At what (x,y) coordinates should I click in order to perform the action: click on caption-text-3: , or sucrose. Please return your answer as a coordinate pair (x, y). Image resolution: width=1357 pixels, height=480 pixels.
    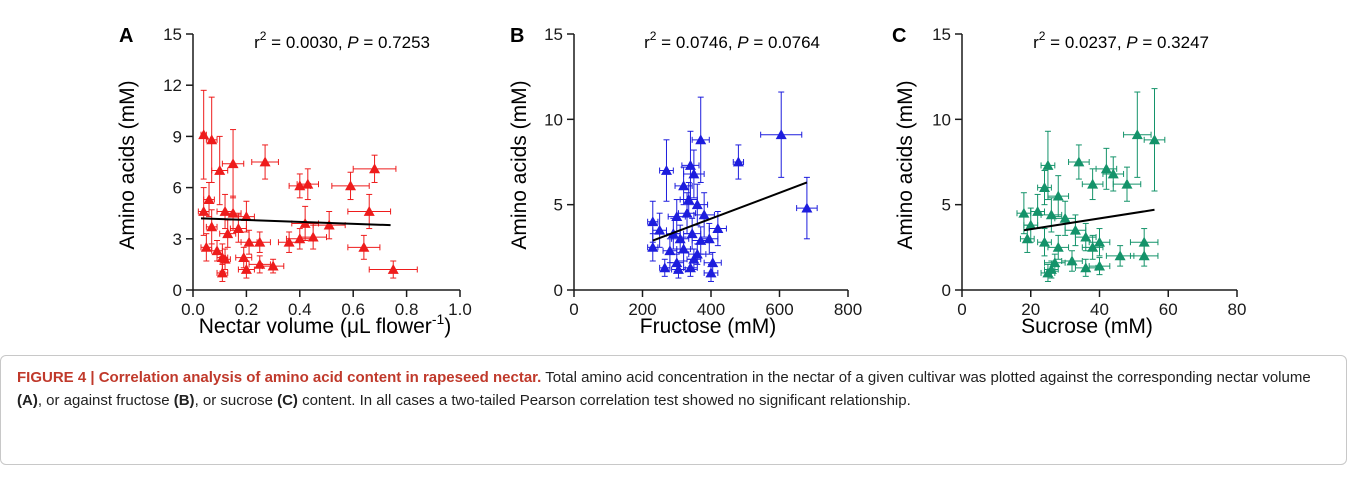
    Looking at the image, I should click on (236, 400).